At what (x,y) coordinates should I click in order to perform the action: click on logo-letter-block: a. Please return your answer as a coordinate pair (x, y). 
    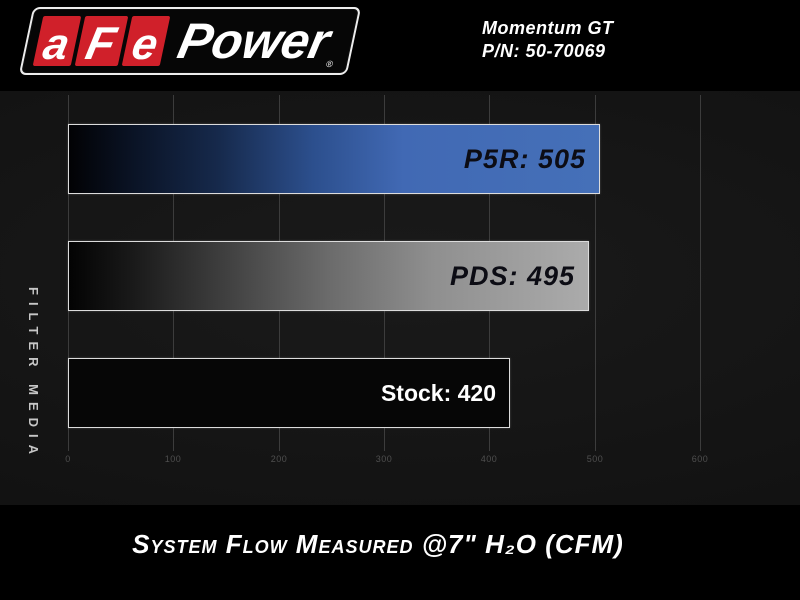
    Looking at the image, I should click on (57, 43).